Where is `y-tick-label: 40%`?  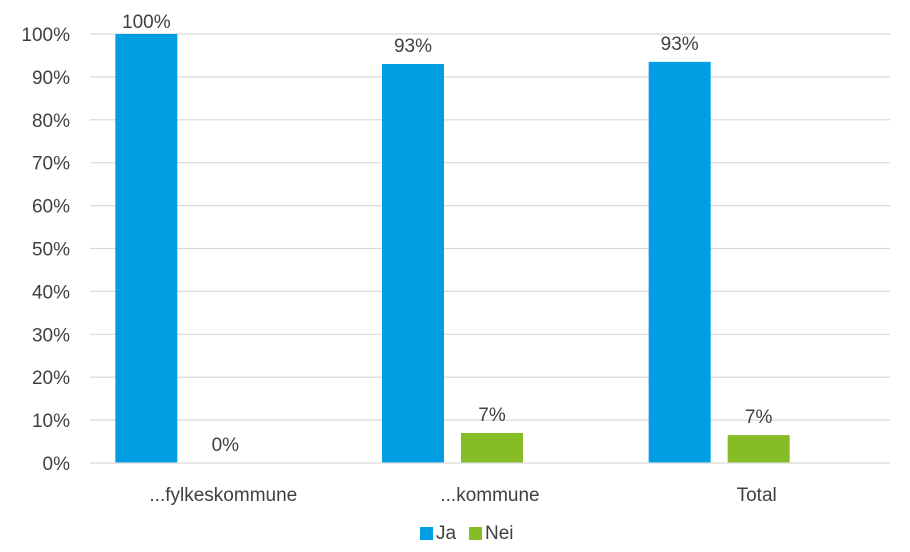 y-tick-label: 40% is located at coordinates (51, 292).